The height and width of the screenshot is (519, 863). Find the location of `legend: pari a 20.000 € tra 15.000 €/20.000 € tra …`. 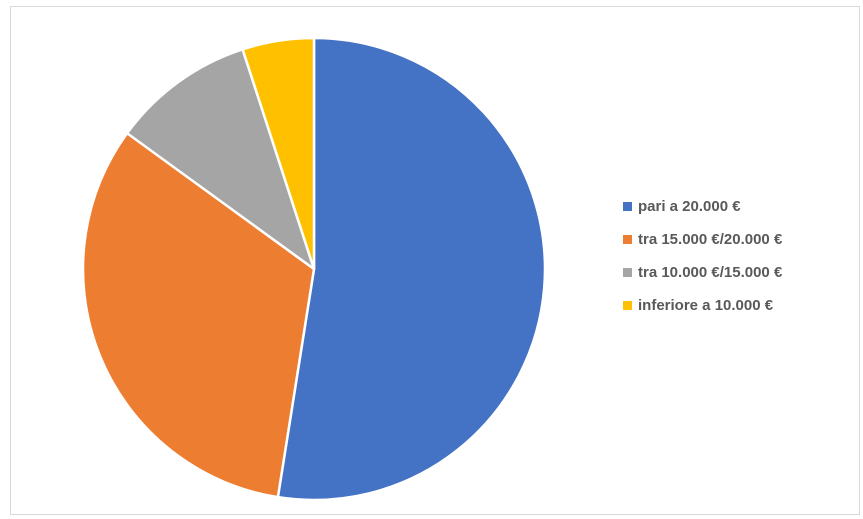

legend: pari a 20.000 € tra 15.000 €/20.000 € tra … is located at coordinates (702, 255).